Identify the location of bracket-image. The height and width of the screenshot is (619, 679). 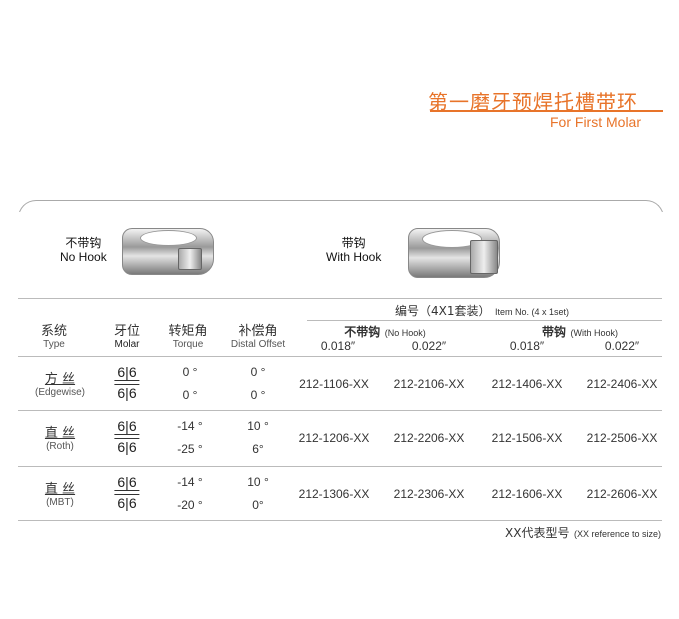
(190, 259).